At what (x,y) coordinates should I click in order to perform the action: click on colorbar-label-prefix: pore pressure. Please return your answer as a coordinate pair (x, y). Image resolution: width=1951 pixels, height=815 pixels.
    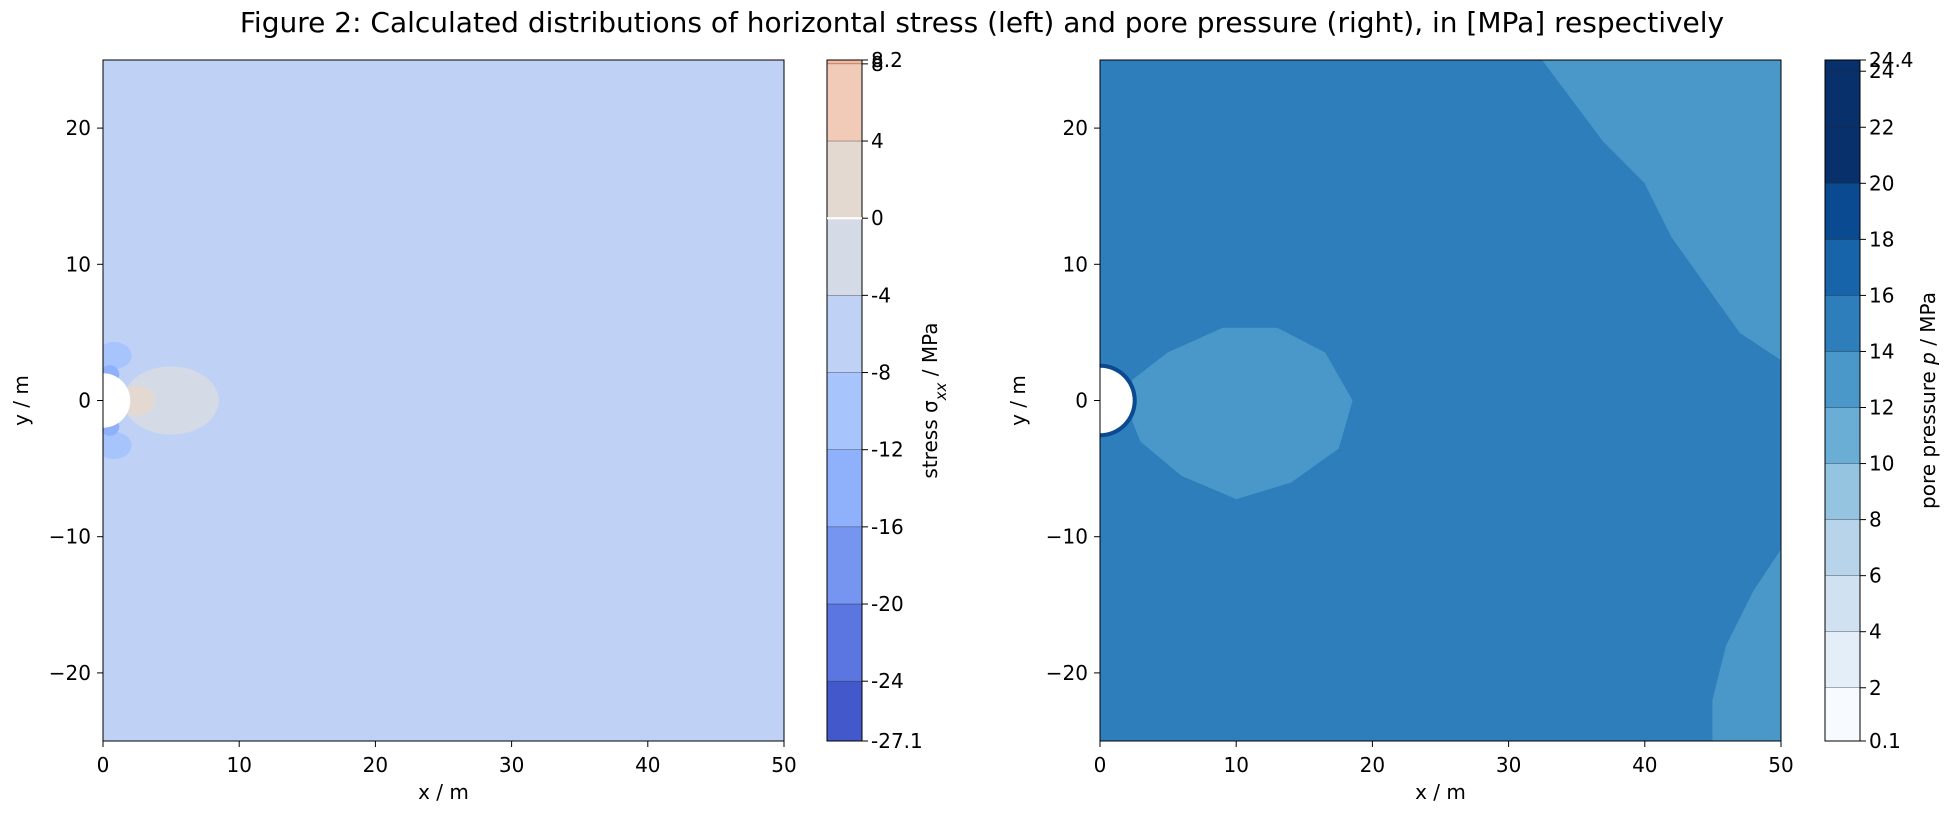
    Looking at the image, I should click on (1928, 437).